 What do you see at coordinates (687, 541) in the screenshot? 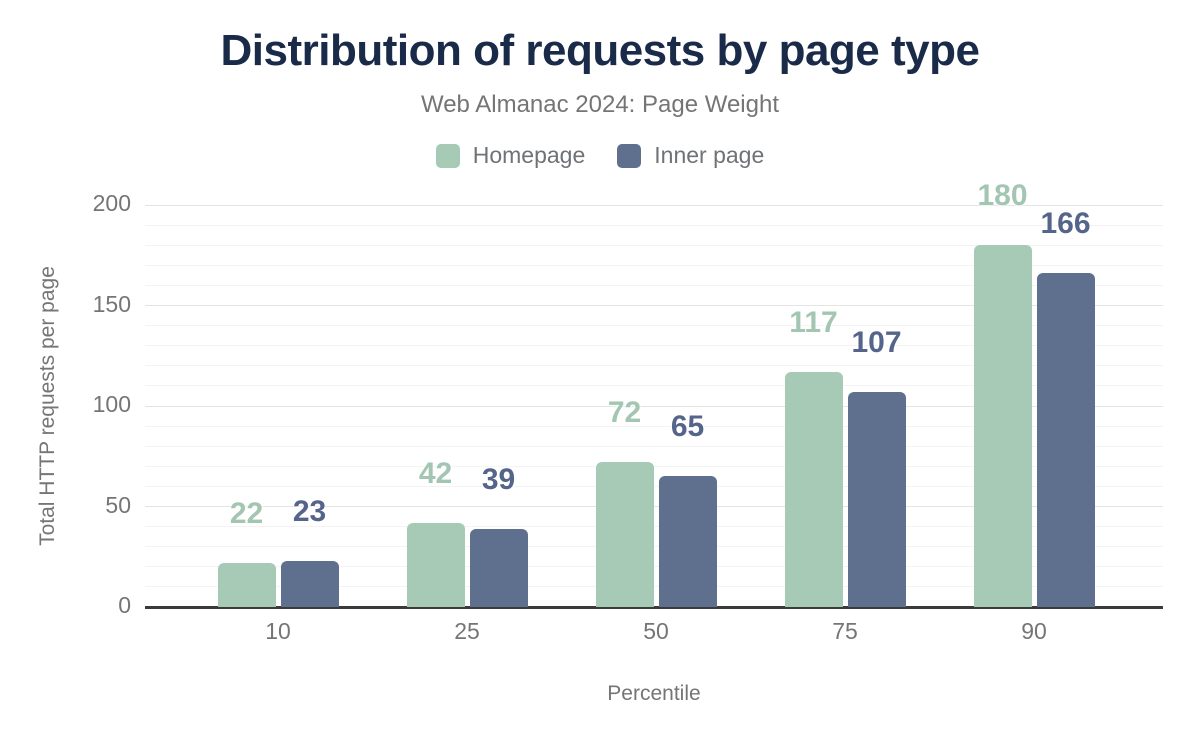
I see `bar-inner-page-p50` at bounding box center [687, 541].